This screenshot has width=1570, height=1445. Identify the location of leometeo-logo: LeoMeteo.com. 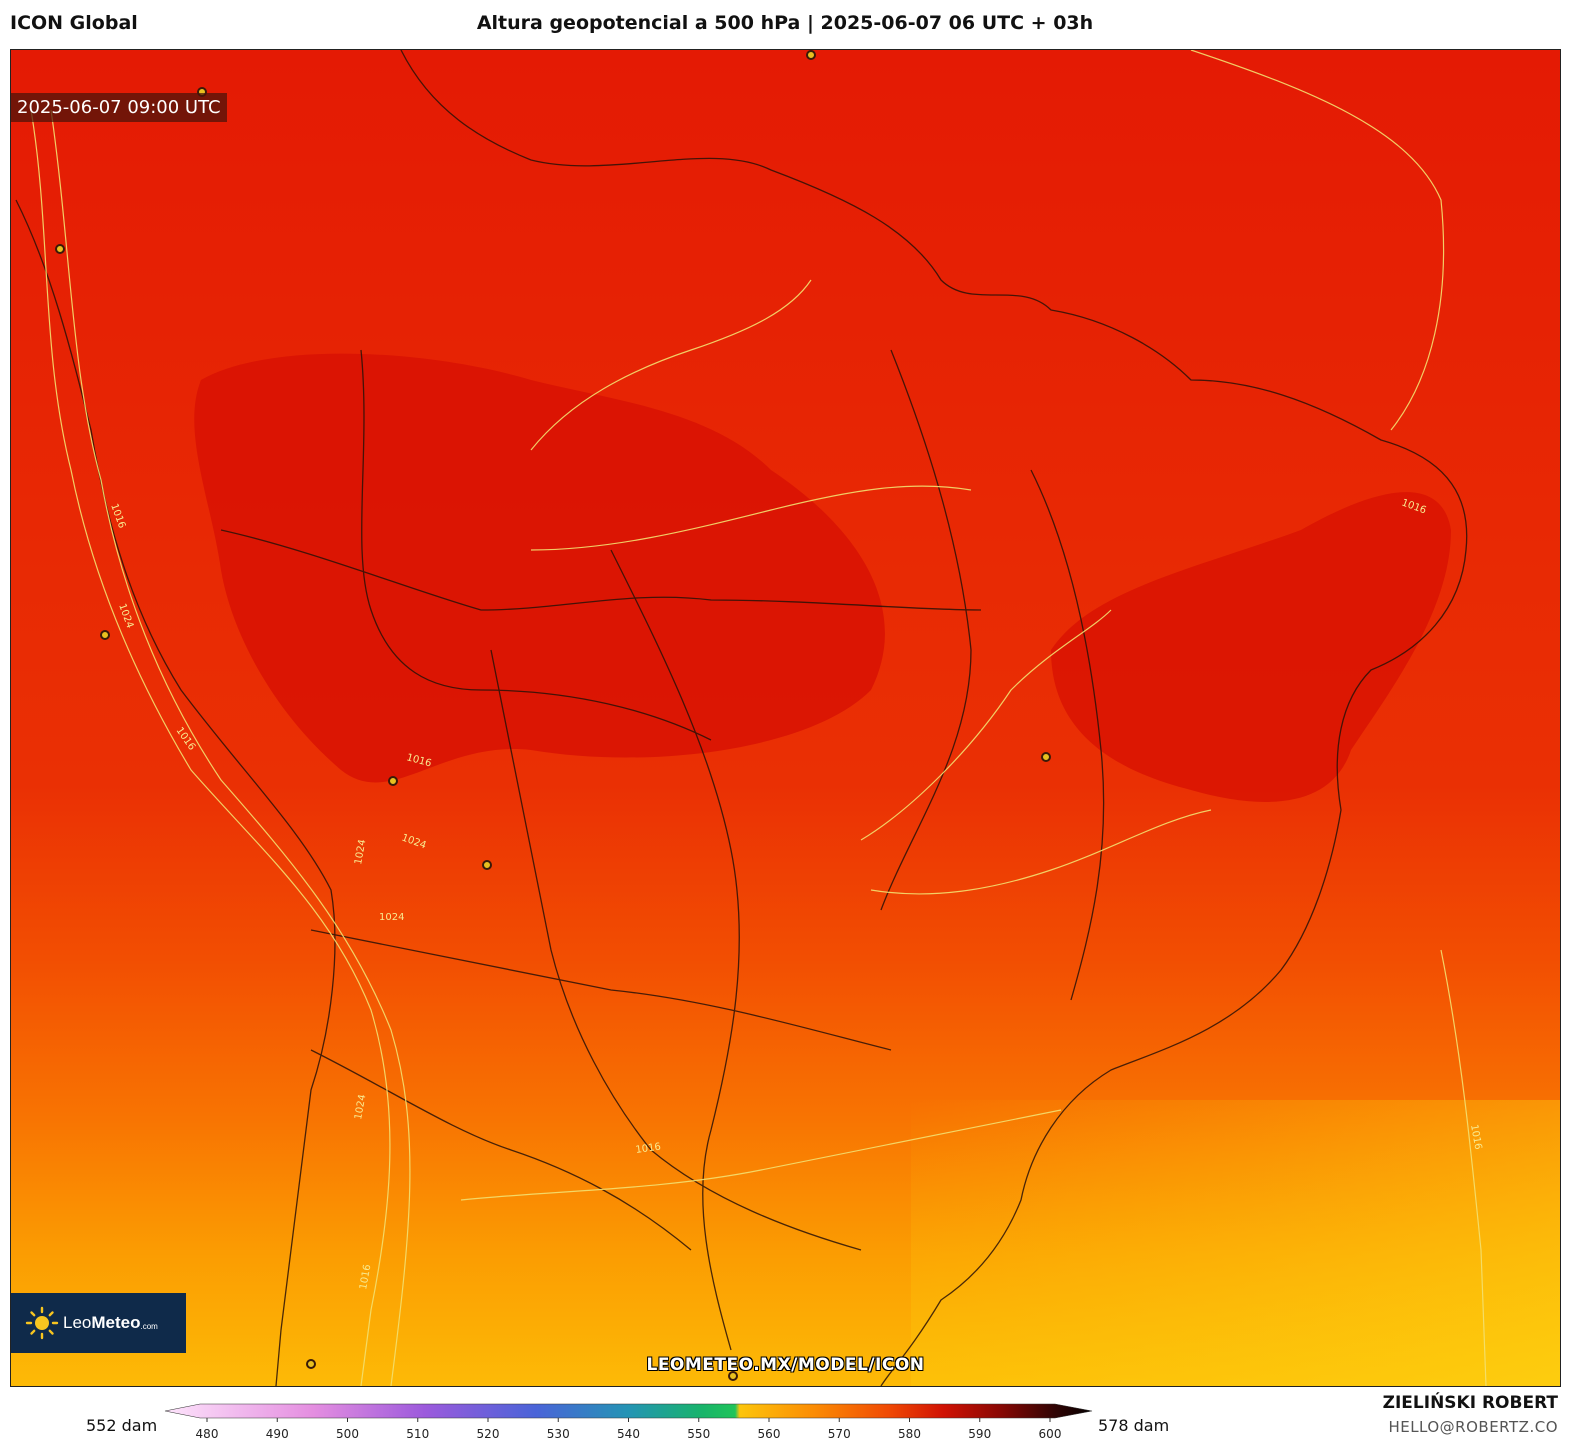
(98, 1323).